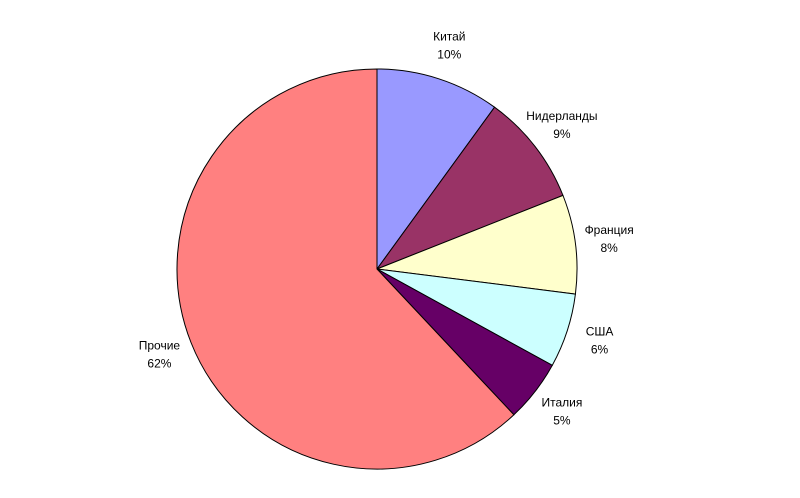  I want to click on value-label: 6%, so click(600, 349).